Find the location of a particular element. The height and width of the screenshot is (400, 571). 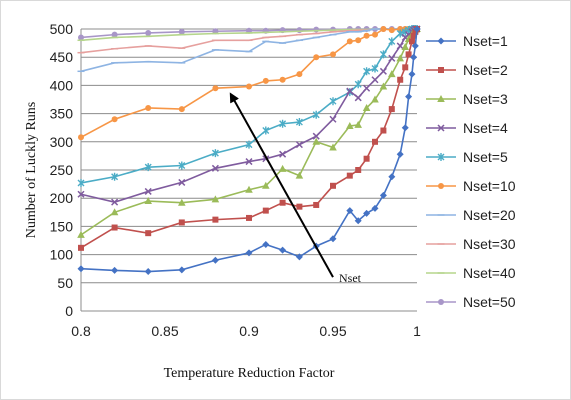

annotation: Nset is located at coordinates (295, 188).